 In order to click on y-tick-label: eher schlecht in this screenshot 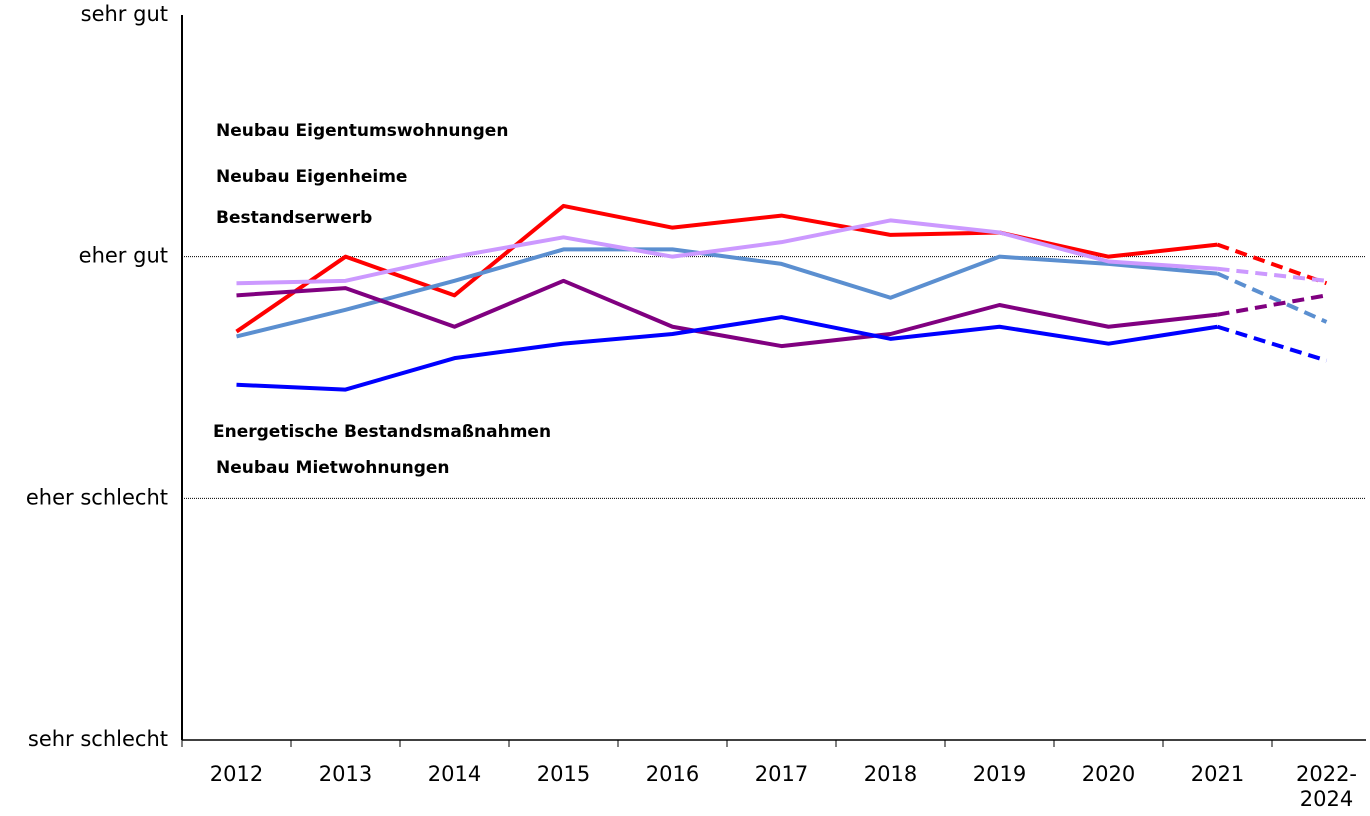, I will do `click(97, 497)`.